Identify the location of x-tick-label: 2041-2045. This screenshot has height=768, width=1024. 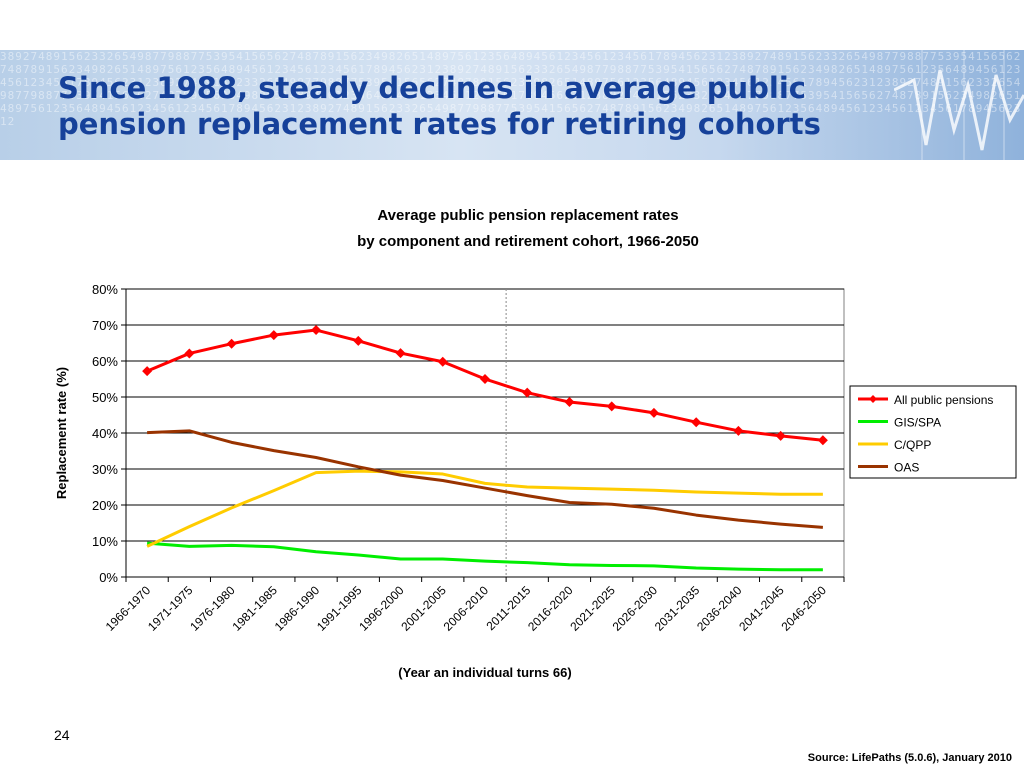
(761, 608).